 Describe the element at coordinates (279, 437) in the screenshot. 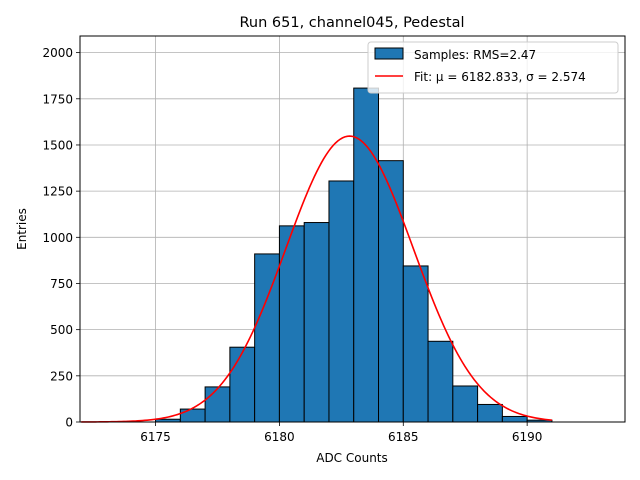

I see `x-tick-label: 6180` at that location.